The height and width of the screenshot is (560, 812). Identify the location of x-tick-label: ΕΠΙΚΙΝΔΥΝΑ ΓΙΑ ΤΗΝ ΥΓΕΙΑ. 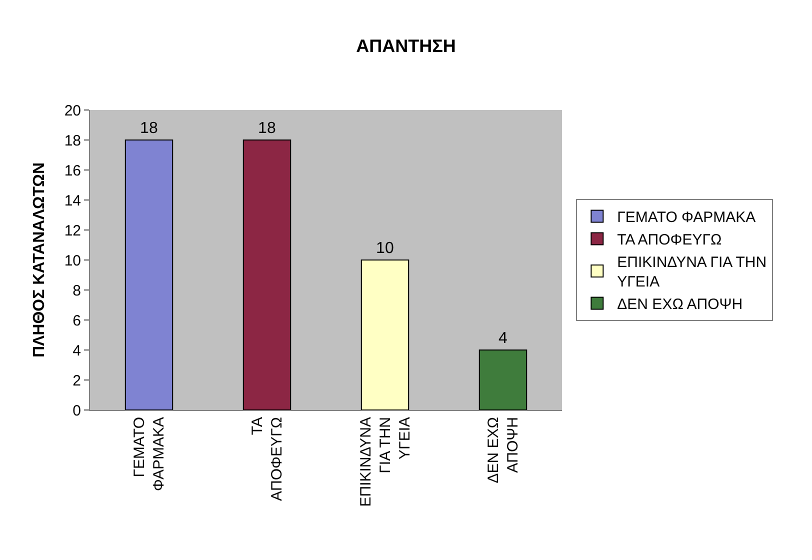
(385, 462).